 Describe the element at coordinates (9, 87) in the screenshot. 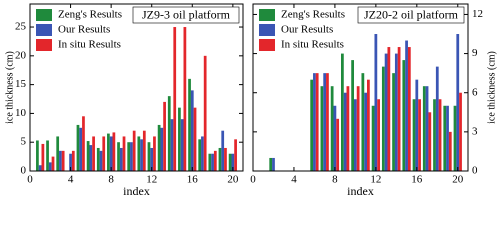

I see `y-axis-label: ice thickness (cm)` at that location.